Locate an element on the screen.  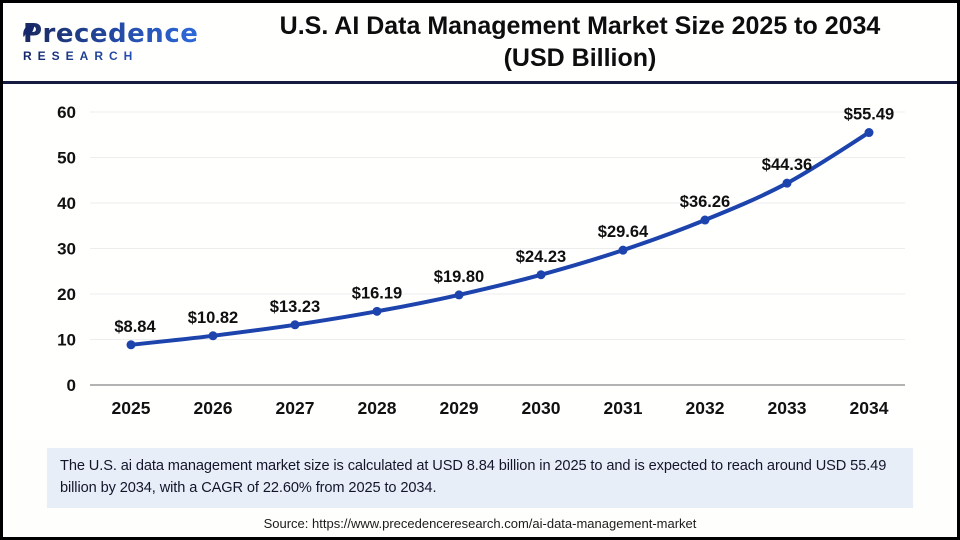
x-tick-label: 2032 is located at coordinates (705, 408).